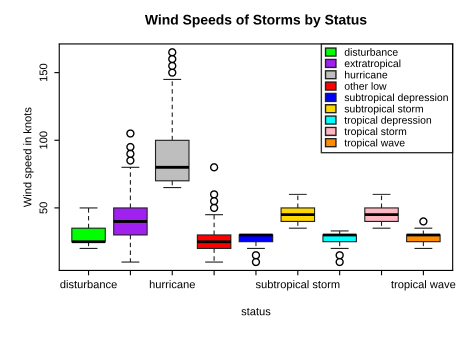 This screenshot has height=338, width=474. I want to click on y-tick-label: 150, so click(43, 73).